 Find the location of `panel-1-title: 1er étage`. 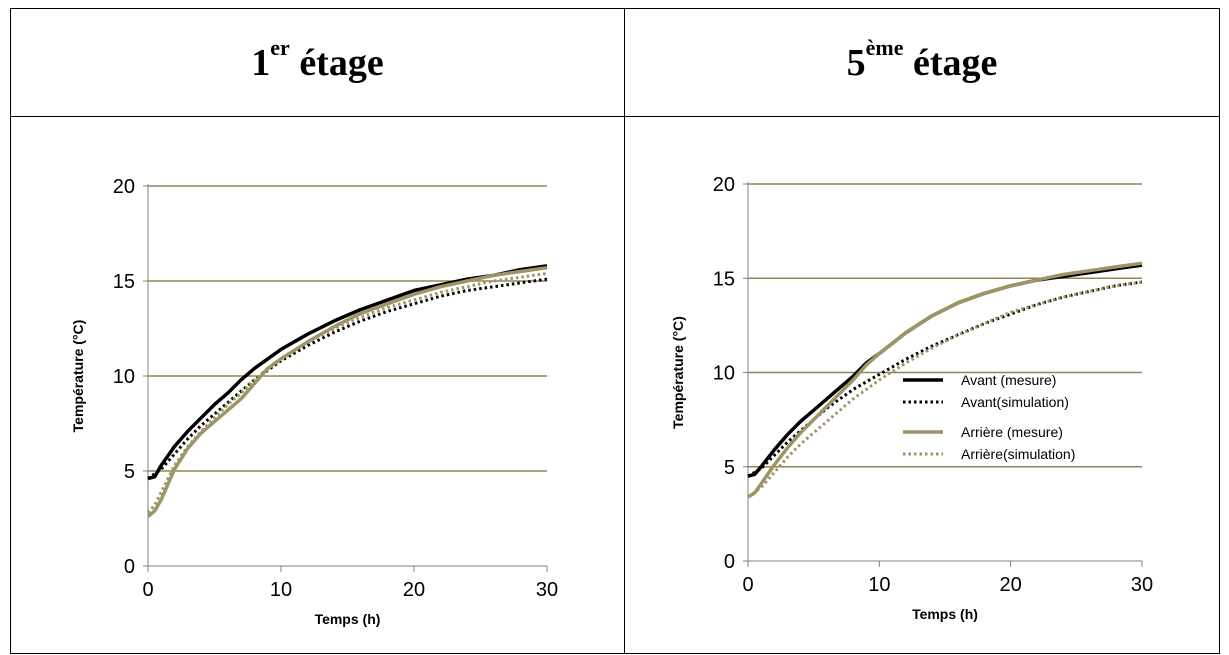

panel-1-title: 1er étage is located at coordinates (317, 59).